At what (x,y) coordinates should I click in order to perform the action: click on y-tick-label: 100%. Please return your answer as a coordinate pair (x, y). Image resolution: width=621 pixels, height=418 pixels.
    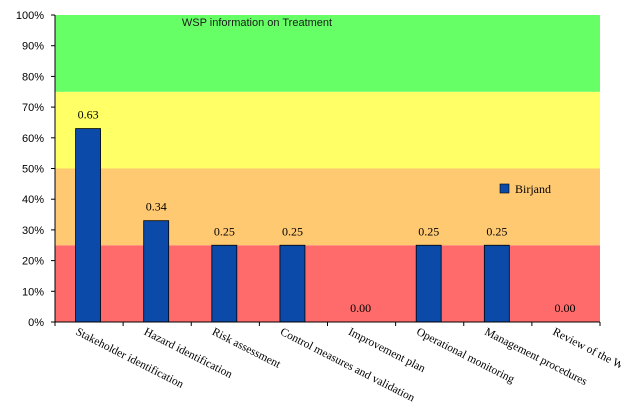
    Looking at the image, I should click on (30, 16).